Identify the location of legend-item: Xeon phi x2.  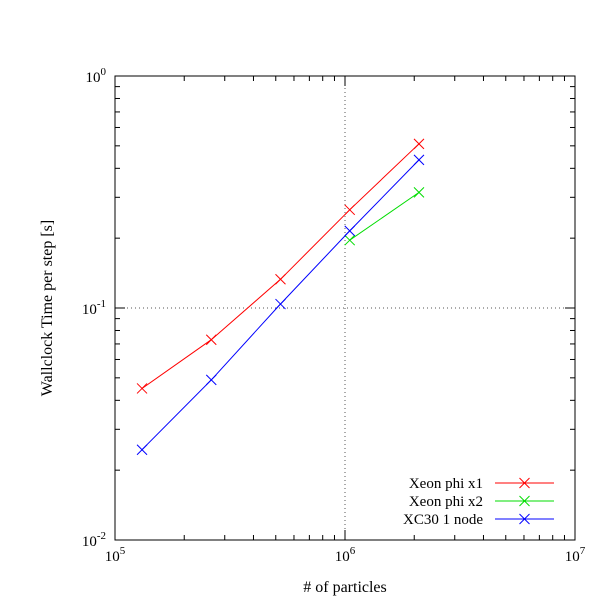
(481, 502).